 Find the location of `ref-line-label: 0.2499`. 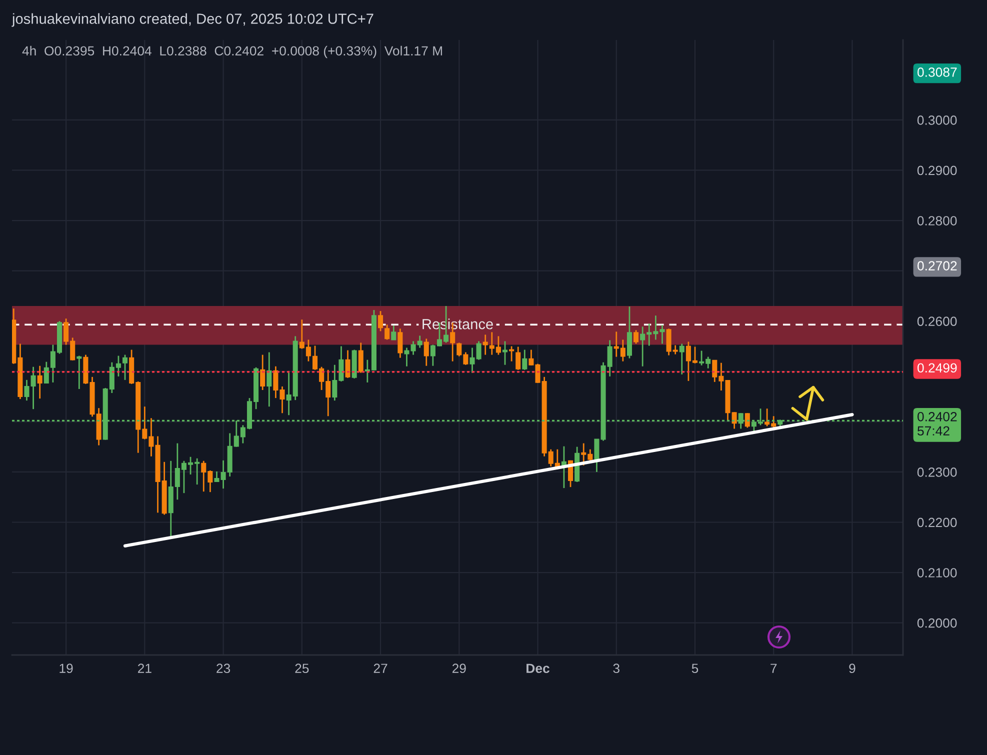

ref-line-label: 0.2499 is located at coordinates (937, 368).